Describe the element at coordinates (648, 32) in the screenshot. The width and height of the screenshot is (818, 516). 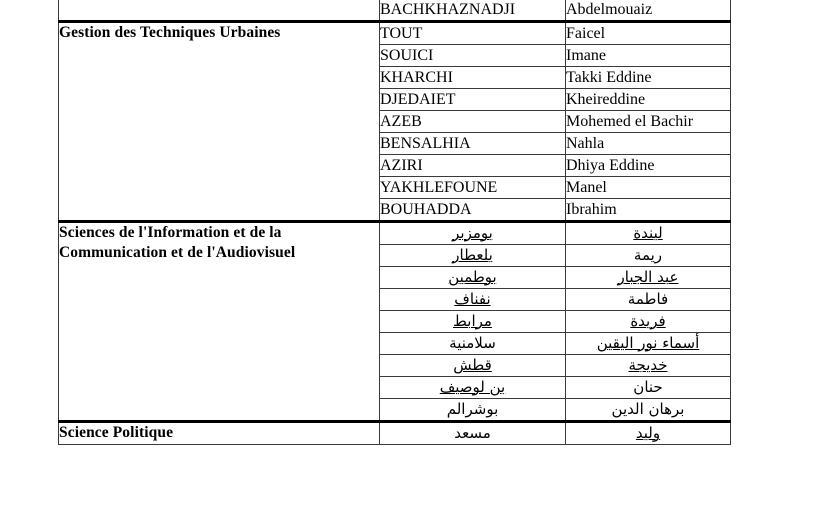
I see `firstname-cell: Faicel` at that location.